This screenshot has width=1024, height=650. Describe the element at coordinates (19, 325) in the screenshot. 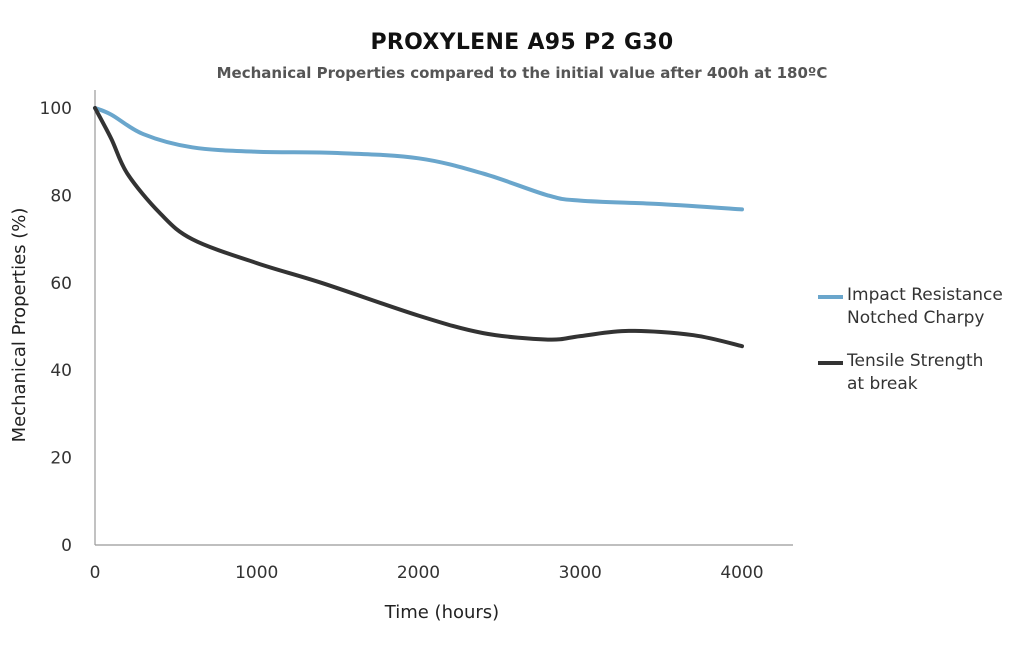

I see `y-axis-label: Mechanical Properties (%)` at that location.